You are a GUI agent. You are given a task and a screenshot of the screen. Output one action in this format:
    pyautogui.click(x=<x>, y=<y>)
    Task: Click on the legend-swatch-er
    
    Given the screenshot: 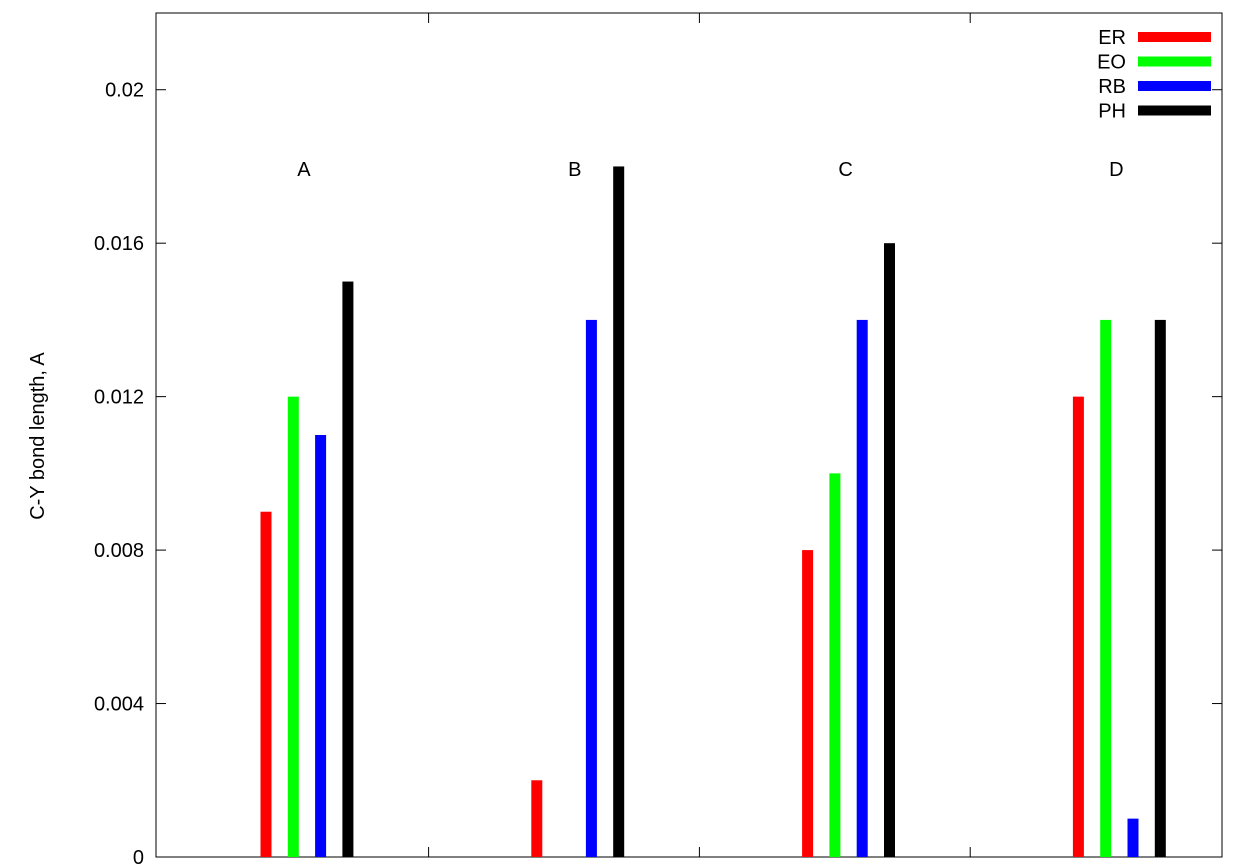 What is the action you would take?
    pyautogui.click(x=1174, y=37)
    